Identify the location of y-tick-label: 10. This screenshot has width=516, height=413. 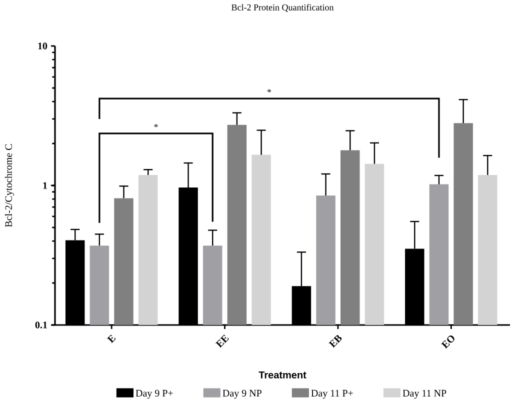
(43, 46).